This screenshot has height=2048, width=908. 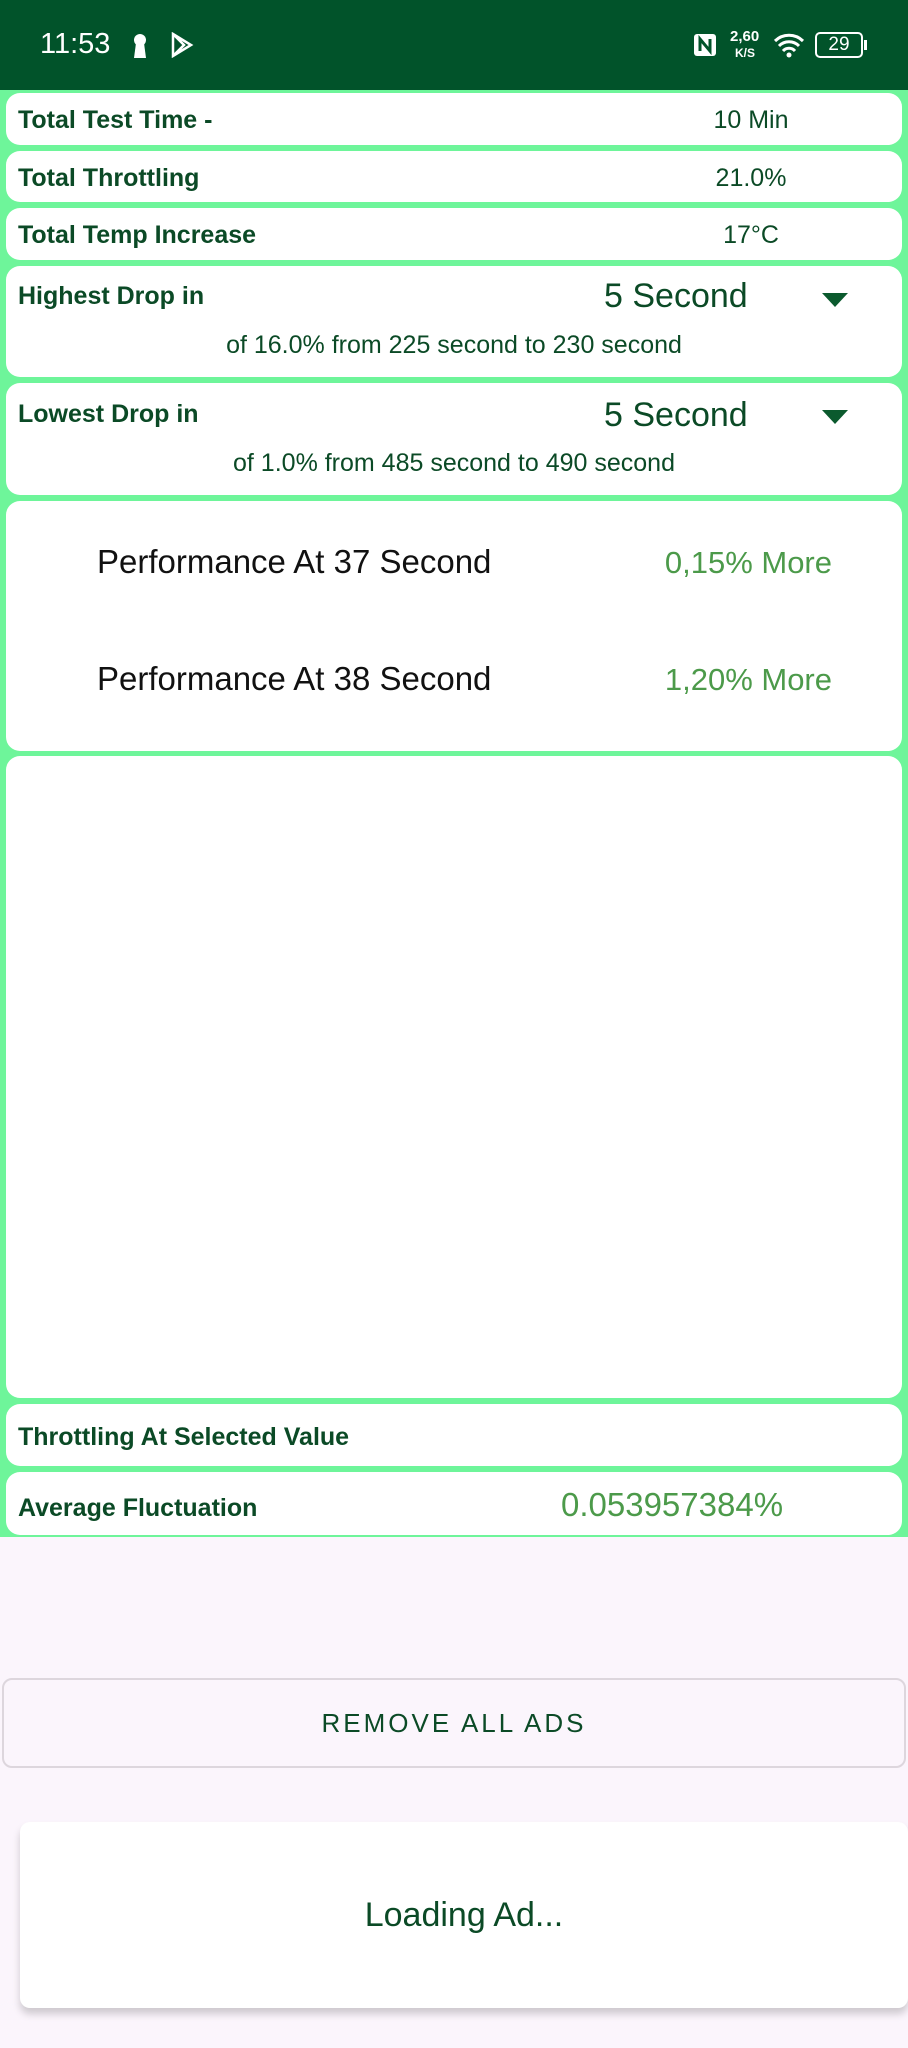 I want to click on play-store-icon, so click(x=182, y=45).